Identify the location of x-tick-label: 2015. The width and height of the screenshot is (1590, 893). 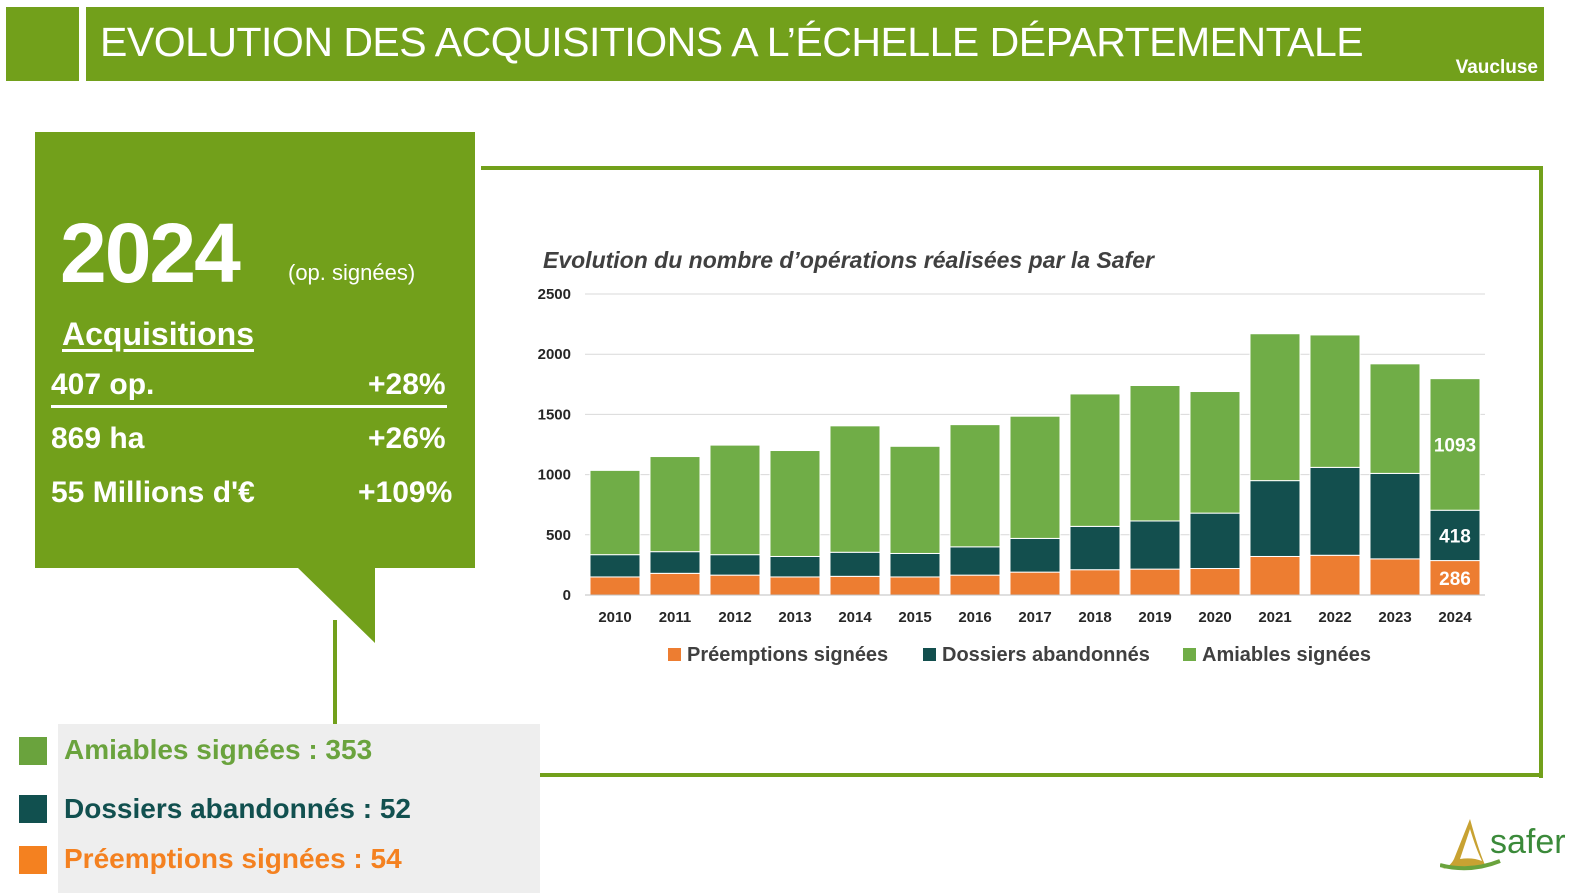
(914, 617).